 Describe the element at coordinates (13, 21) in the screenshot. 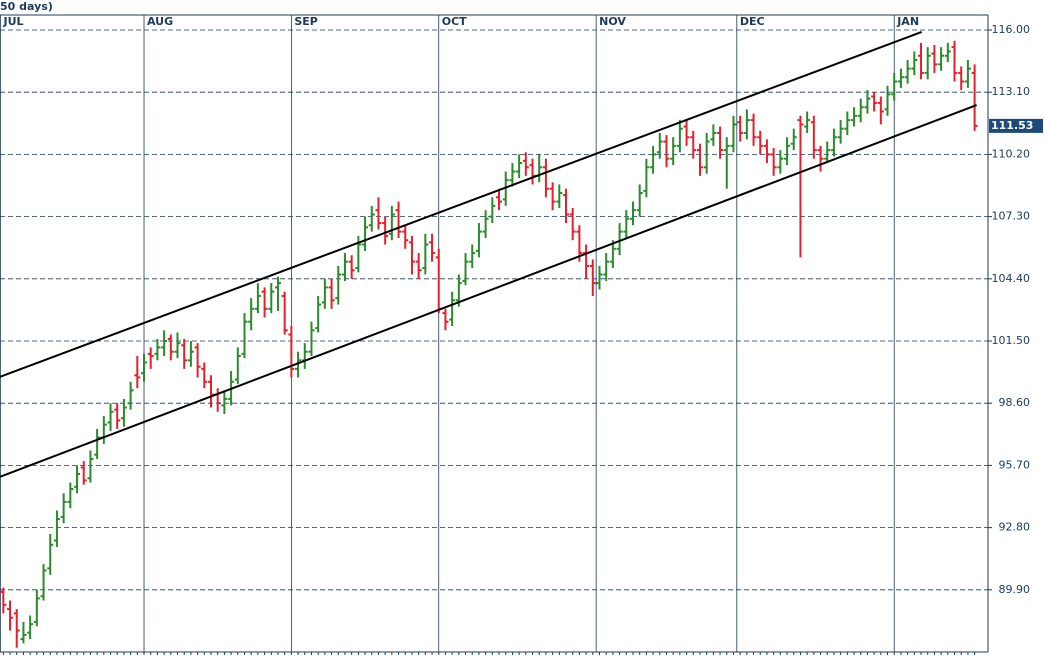

I see `x-tick-label: JUL` at that location.